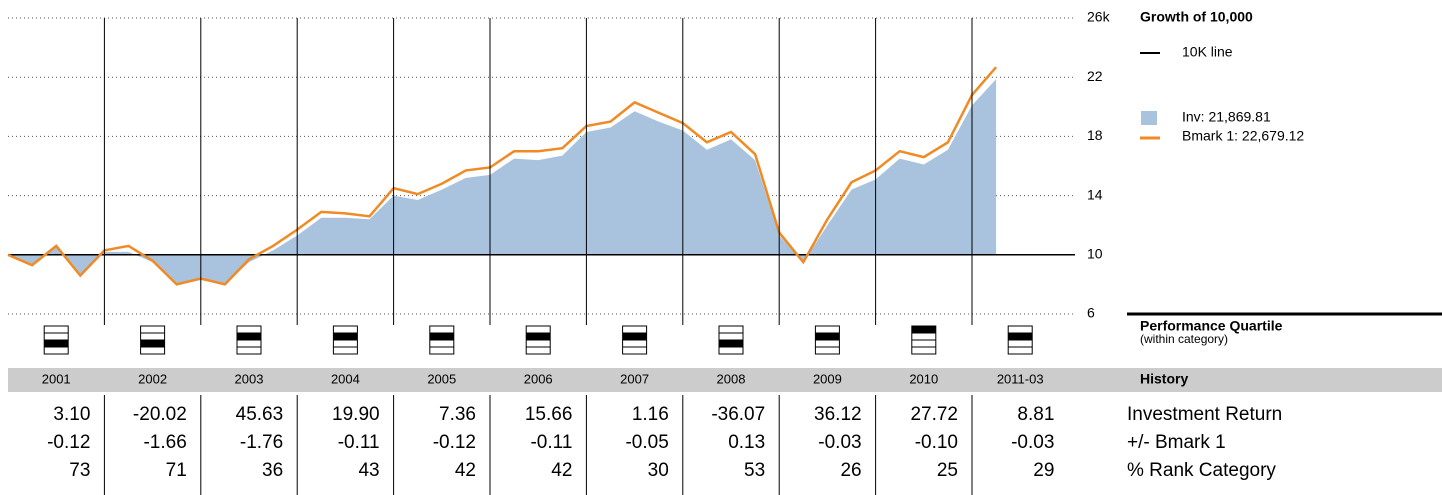 The width and height of the screenshot is (1442, 495). I want to click on chart-title: Growth of 10,000, so click(1196, 17).